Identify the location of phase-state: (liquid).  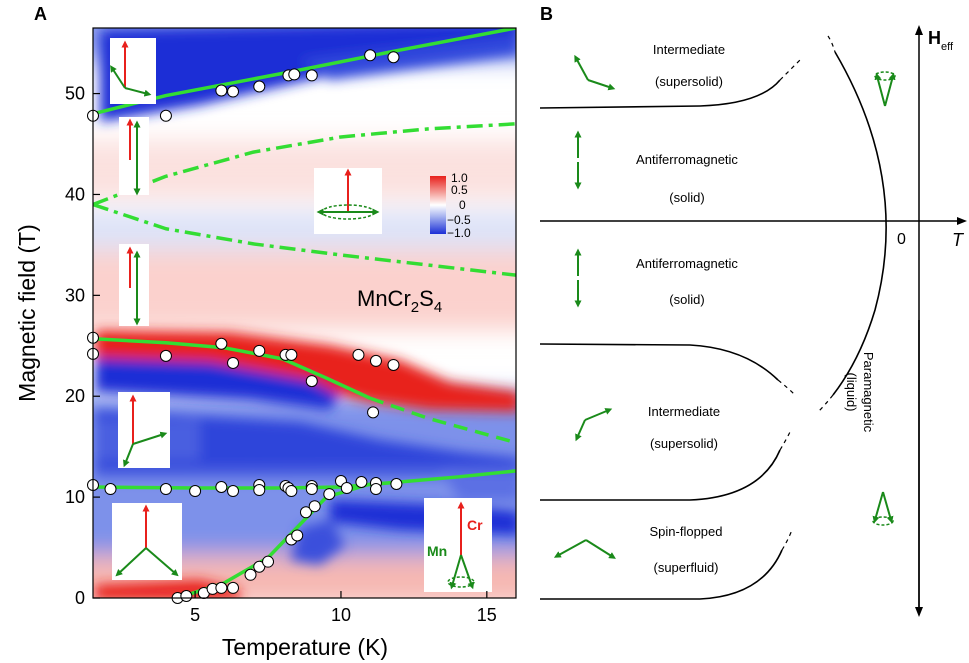
(851, 391).